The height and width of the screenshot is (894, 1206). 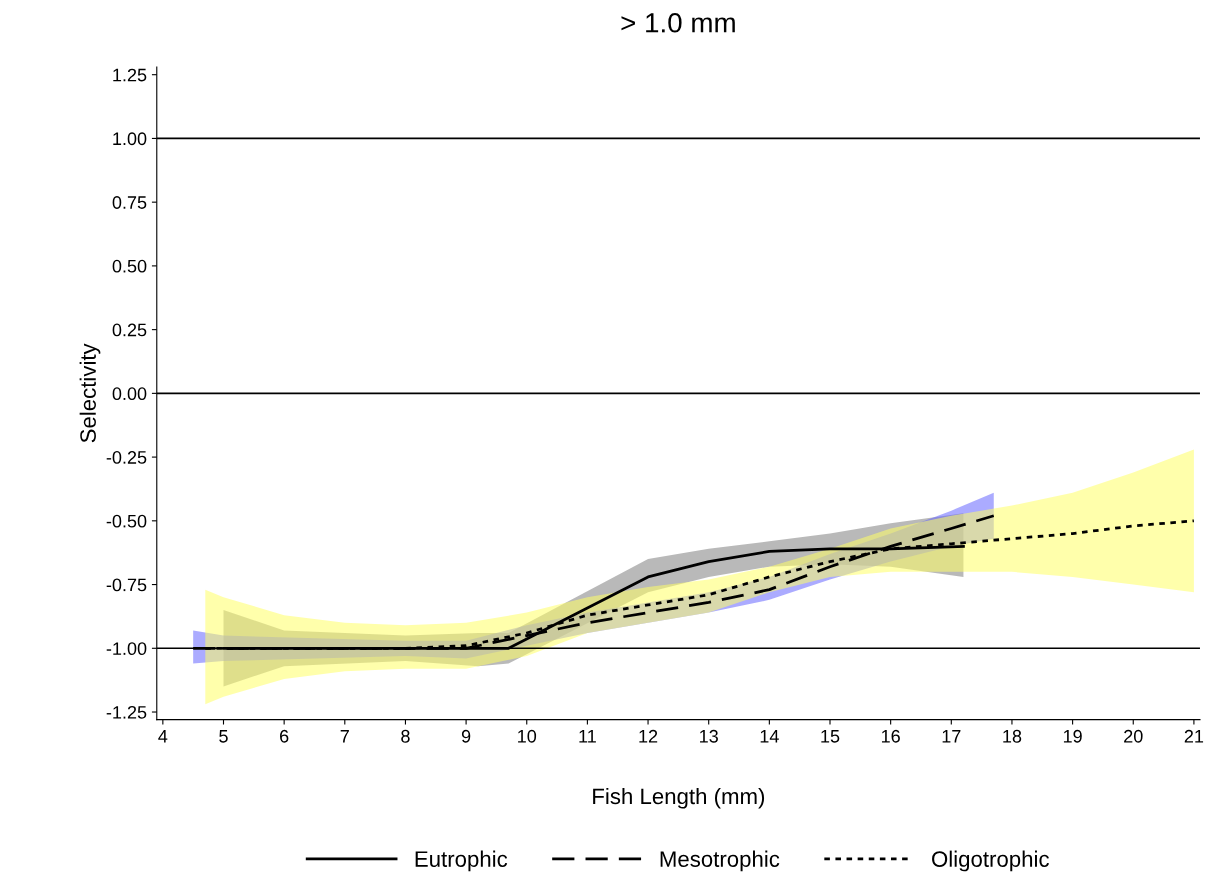 I want to click on x-tick-label: 13, so click(x=709, y=736).